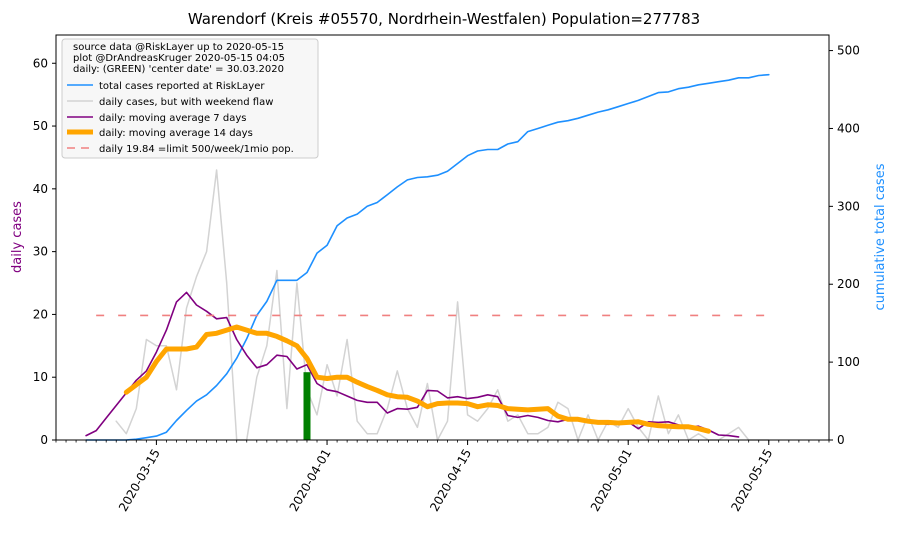 The image size is (897, 536). Describe the element at coordinates (44, 440) in the screenshot. I see `y-left-tick-label: 0` at that location.